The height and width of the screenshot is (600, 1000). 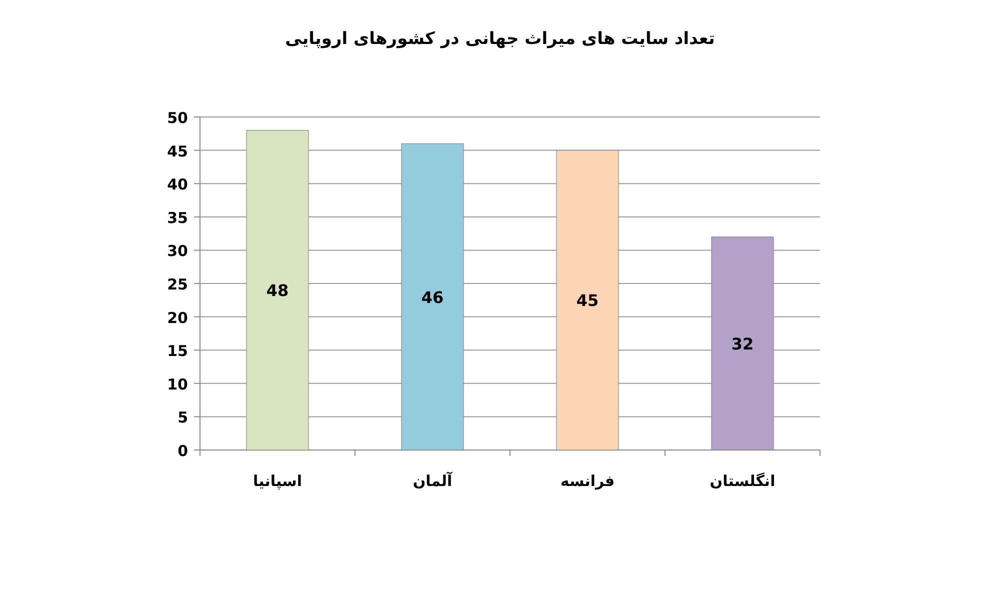 What do you see at coordinates (432, 480) in the screenshot?
I see `x-tick-label: آلمان` at bounding box center [432, 480].